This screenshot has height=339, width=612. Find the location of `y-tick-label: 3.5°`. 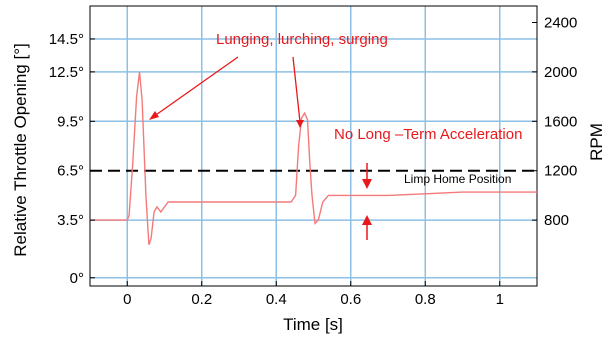

y-tick-label: 3.5° is located at coordinates (70, 220).